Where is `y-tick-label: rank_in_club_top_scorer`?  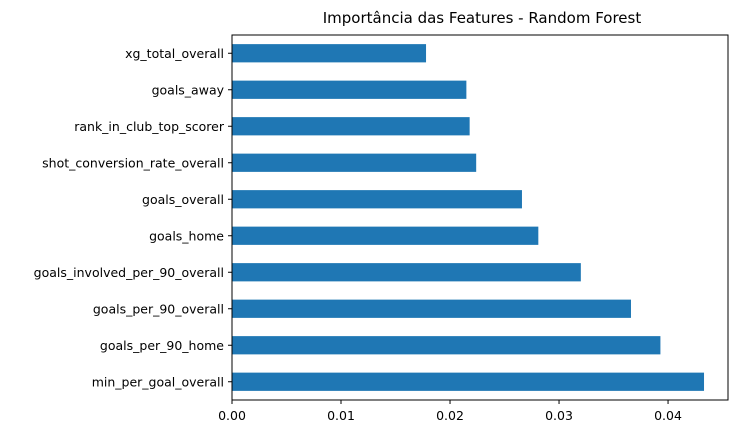 y-tick-label: rank_in_club_top_scorer is located at coordinates (149, 126).